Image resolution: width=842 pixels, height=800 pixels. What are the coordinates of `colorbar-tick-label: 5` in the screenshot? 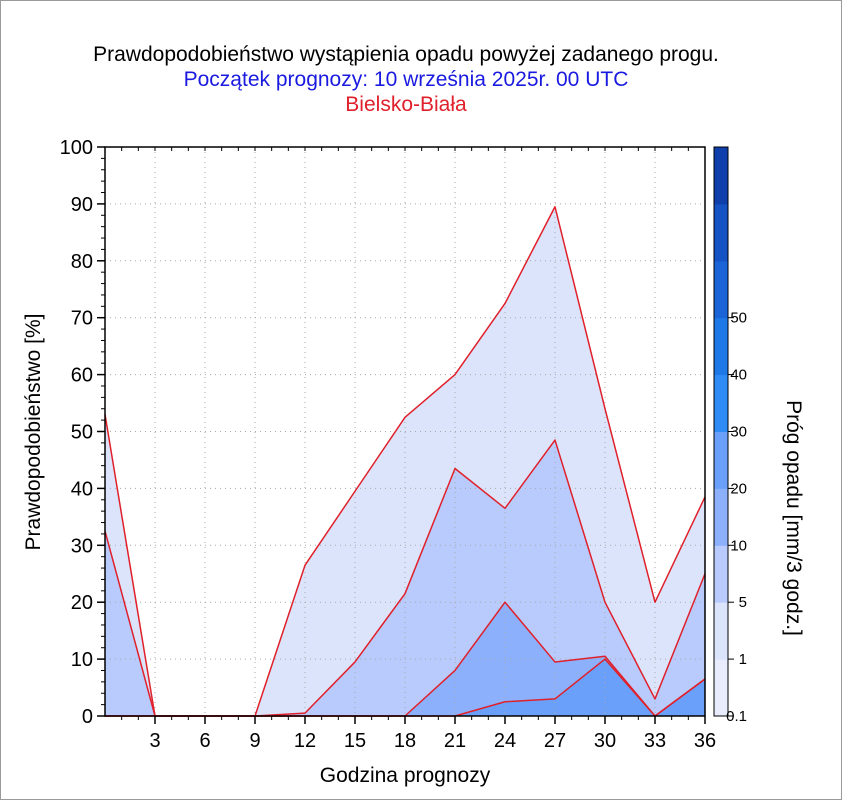 It's located at (743, 602).